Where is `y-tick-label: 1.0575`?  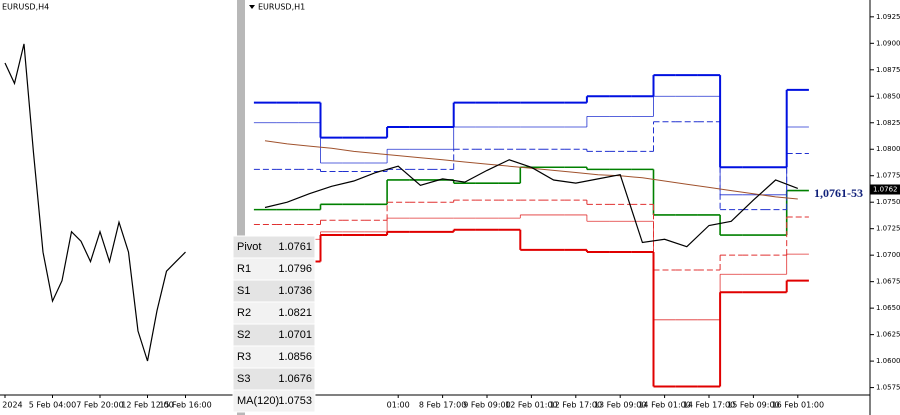 y-tick-label: 1.0575 is located at coordinates (888, 388).